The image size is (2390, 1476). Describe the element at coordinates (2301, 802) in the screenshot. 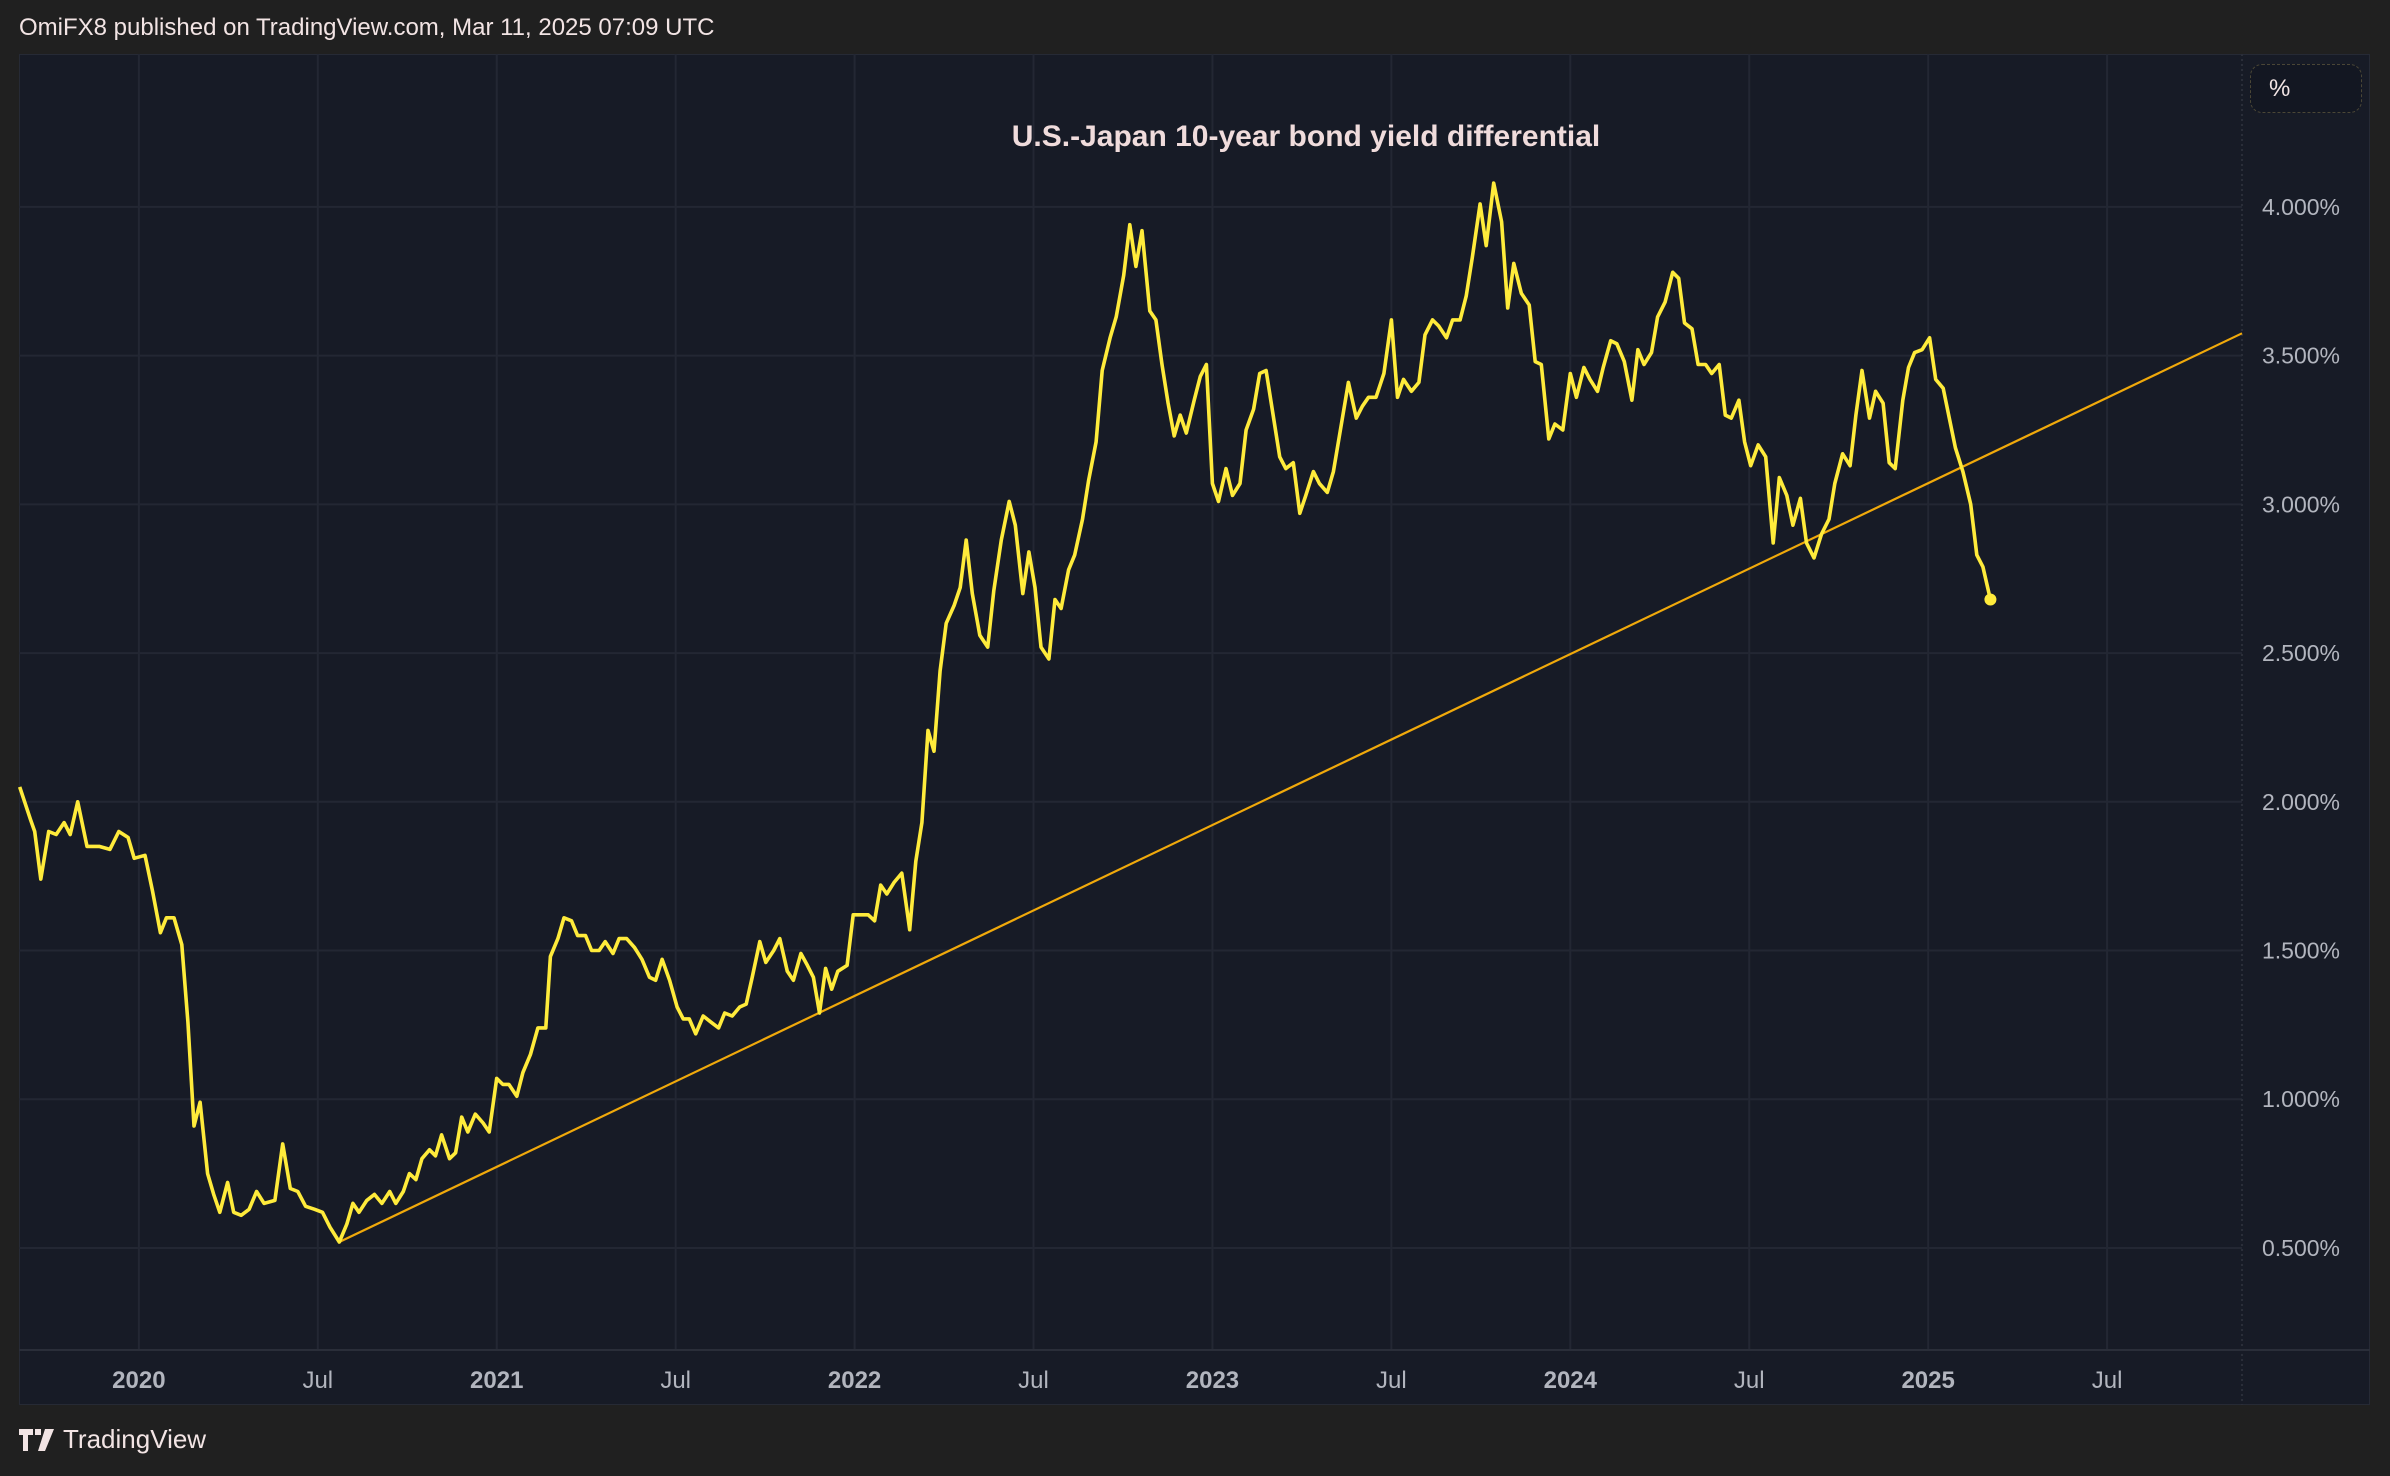

I see `y-tick-label: 2.000%` at that location.